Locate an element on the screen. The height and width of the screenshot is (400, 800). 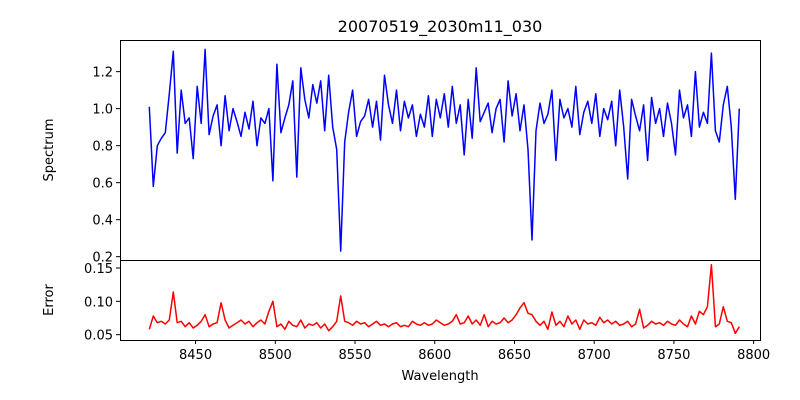
y-tick-label: 0.10 is located at coordinates (98, 302).